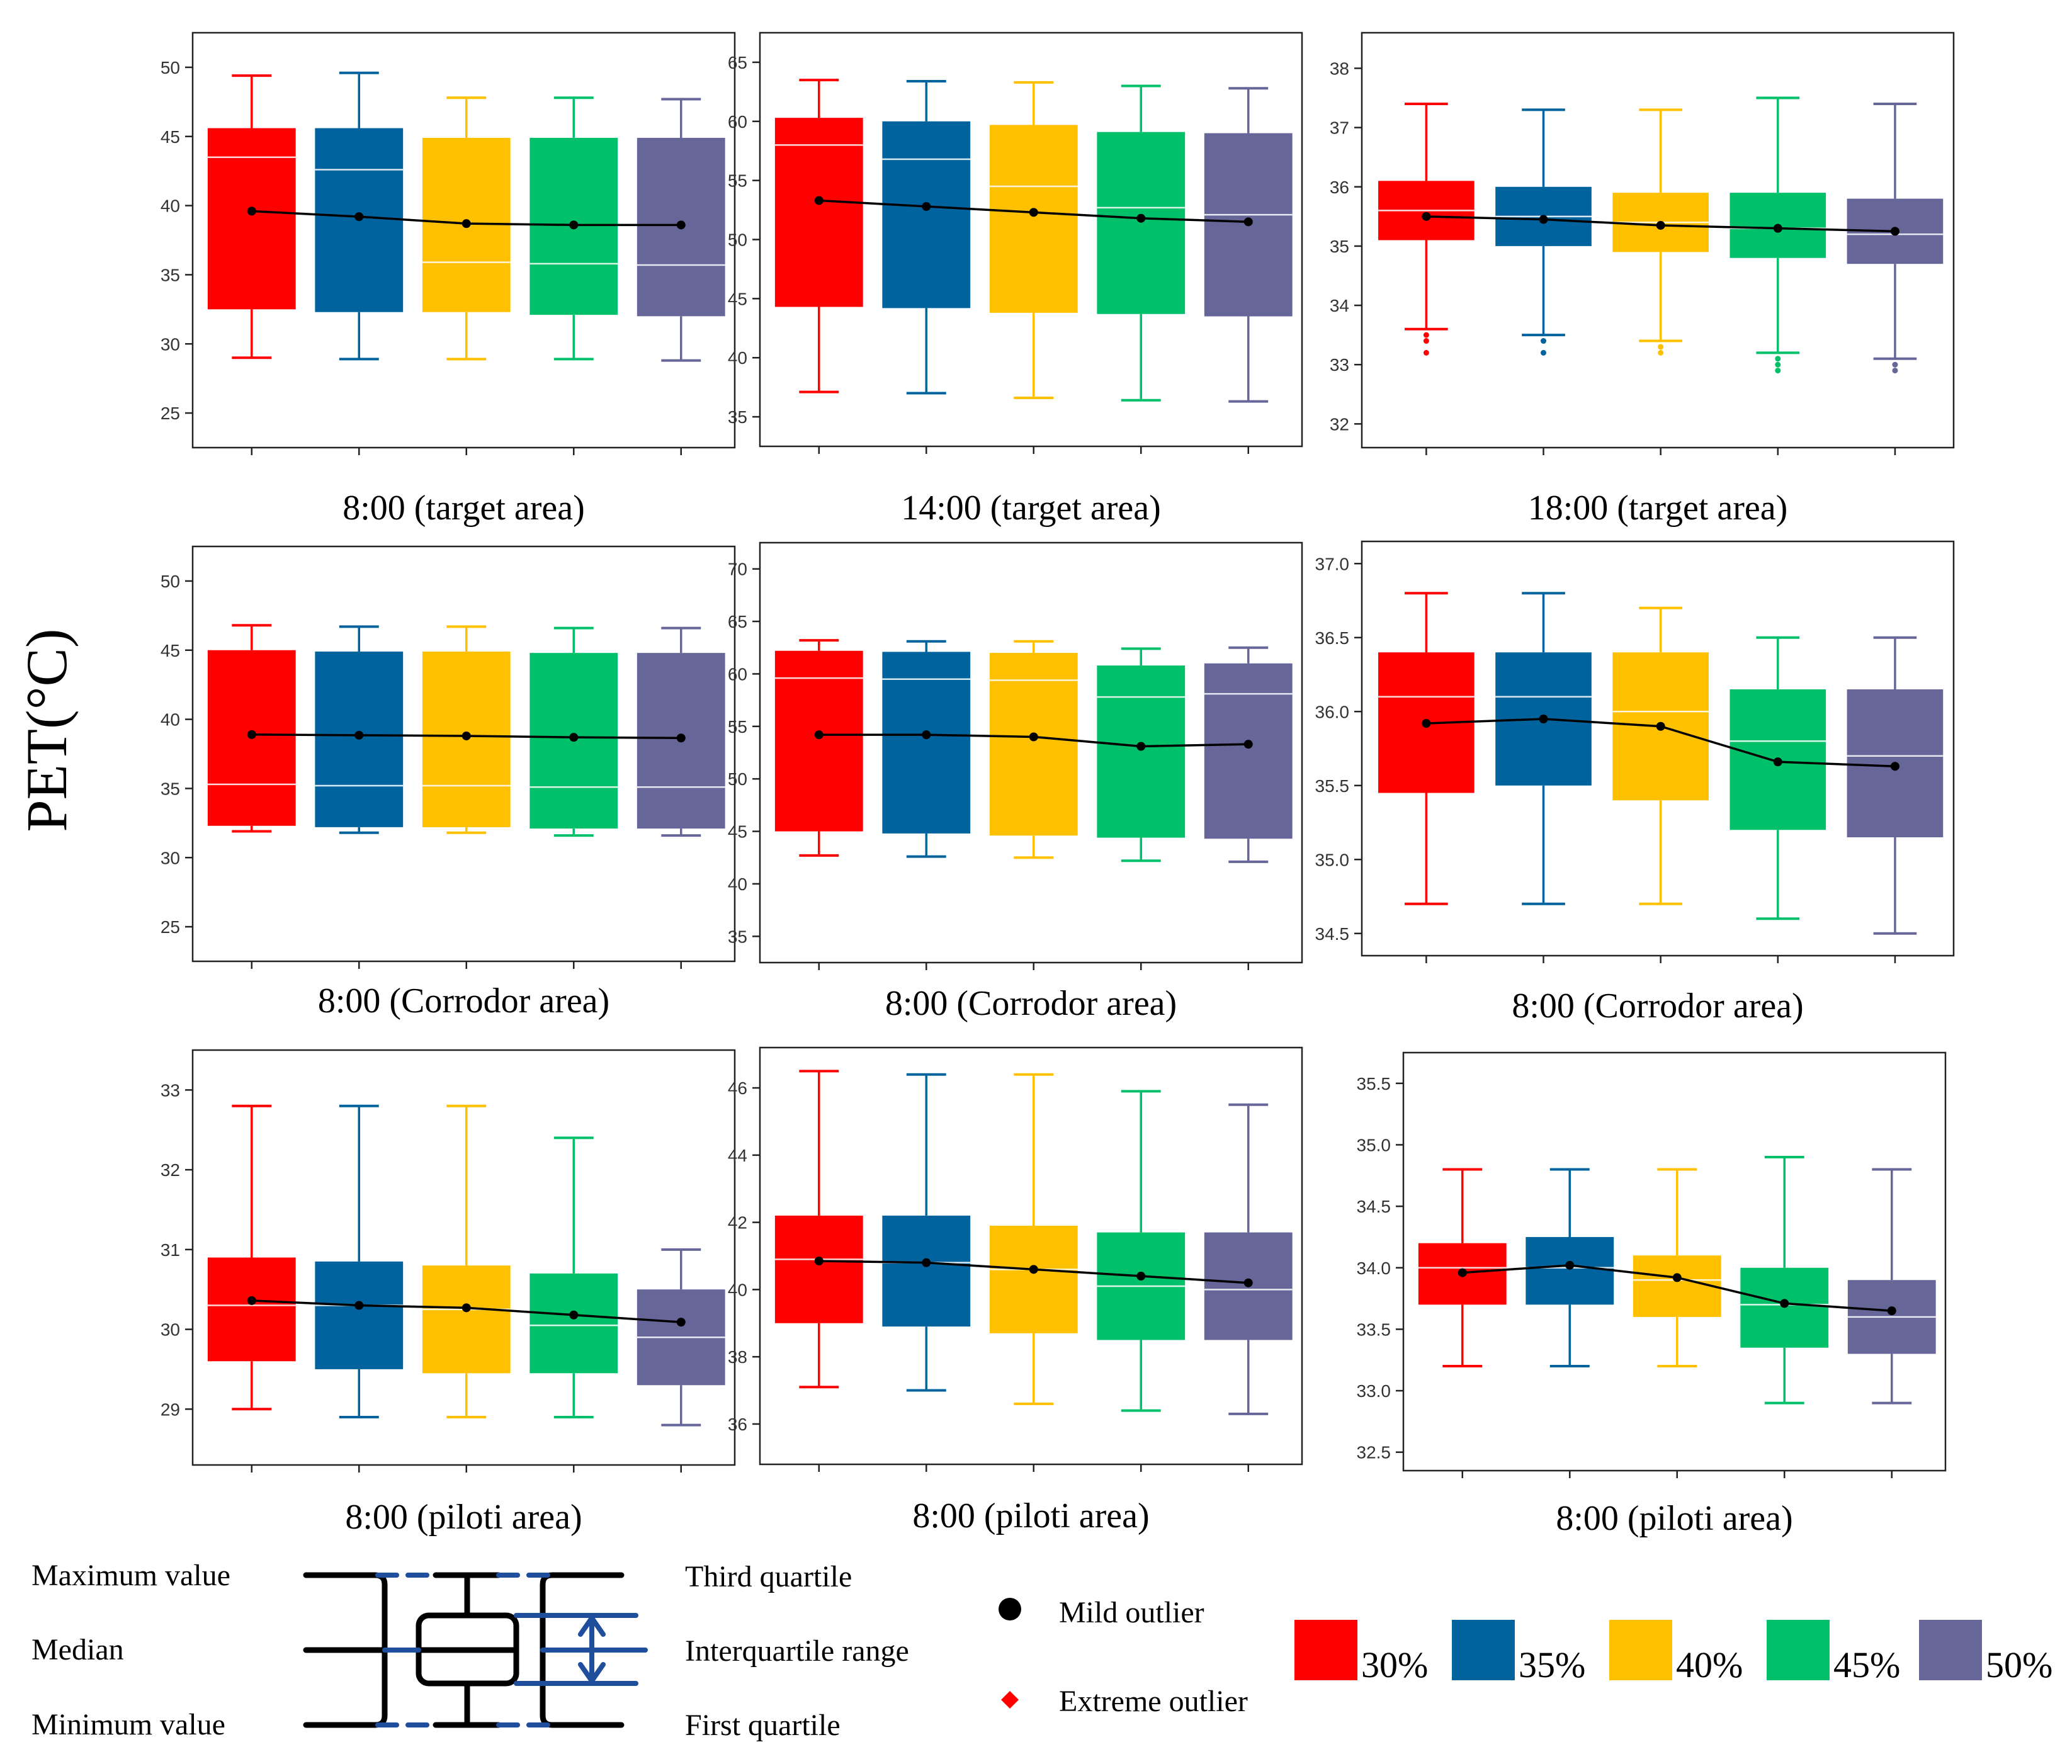 The height and width of the screenshot is (1764, 2072). What do you see at coordinates (170, 927) in the screenshot?
I see `y-tick-label: 25` at bounding box center [170, 927].